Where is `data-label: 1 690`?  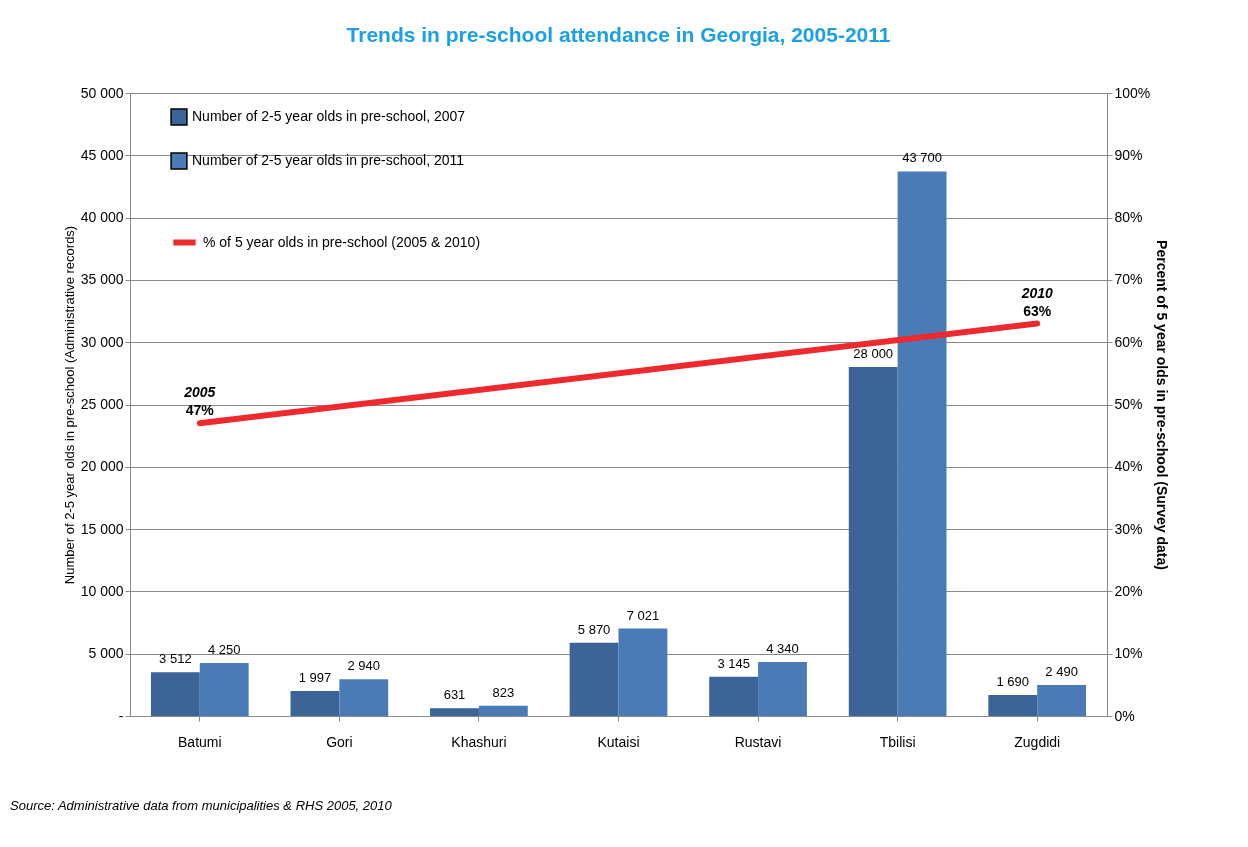 data-label: 1 690 is located at coordinates (1013, 681).